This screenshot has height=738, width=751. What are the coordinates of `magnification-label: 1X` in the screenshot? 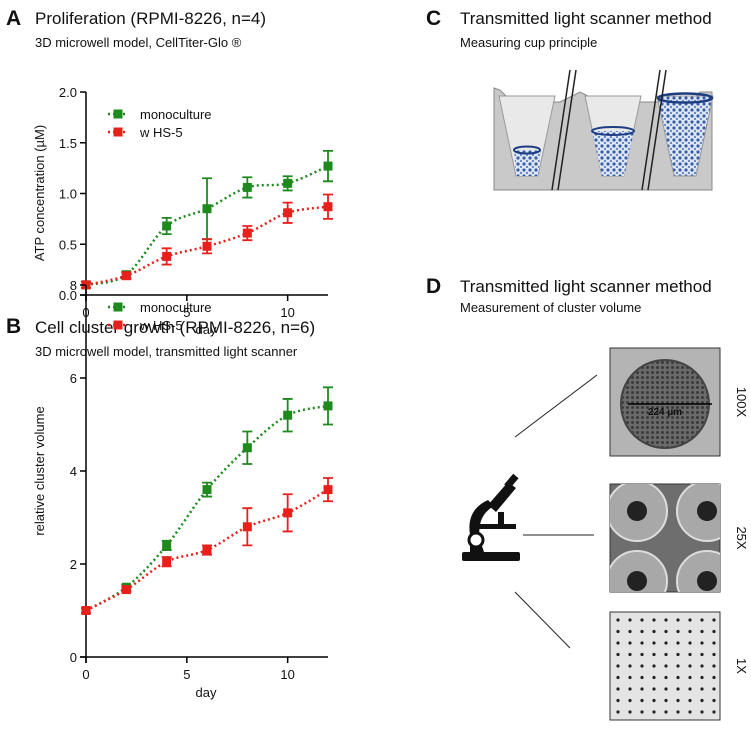 It's located at (741, 666).